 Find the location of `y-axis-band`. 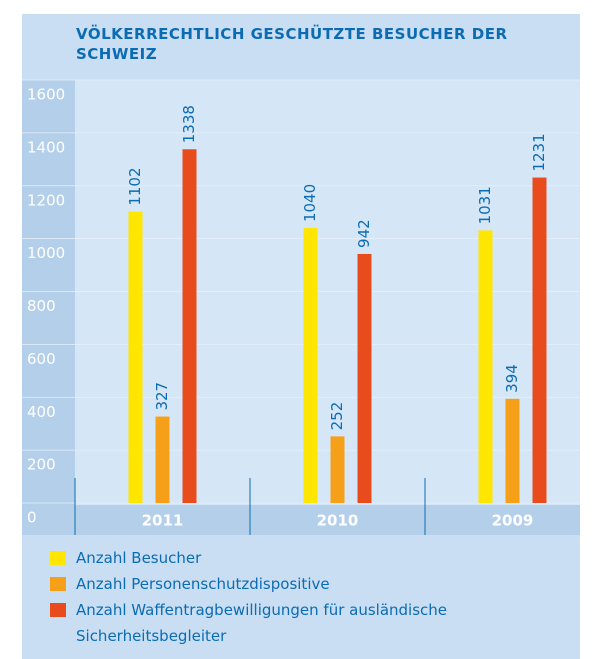

y-axis-band is located at coordinates (48, 307).